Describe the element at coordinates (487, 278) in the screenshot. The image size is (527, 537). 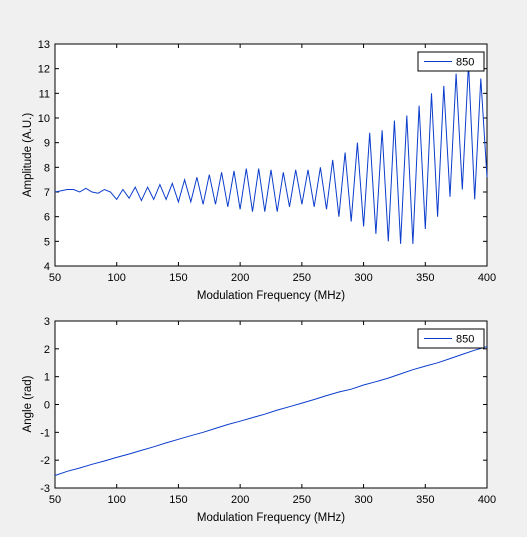
I see `amplitude-xtick-label: 400` at that location.